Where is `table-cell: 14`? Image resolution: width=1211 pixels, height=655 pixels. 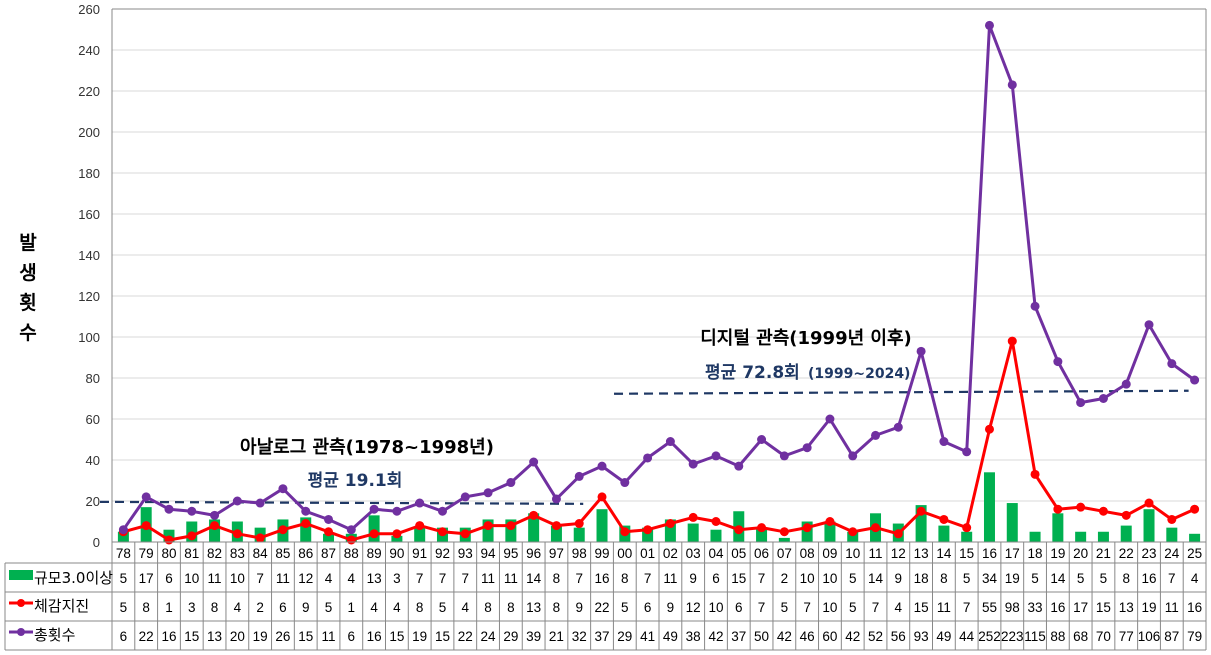 table-cell: 14 is located at coordinates (534, 578).